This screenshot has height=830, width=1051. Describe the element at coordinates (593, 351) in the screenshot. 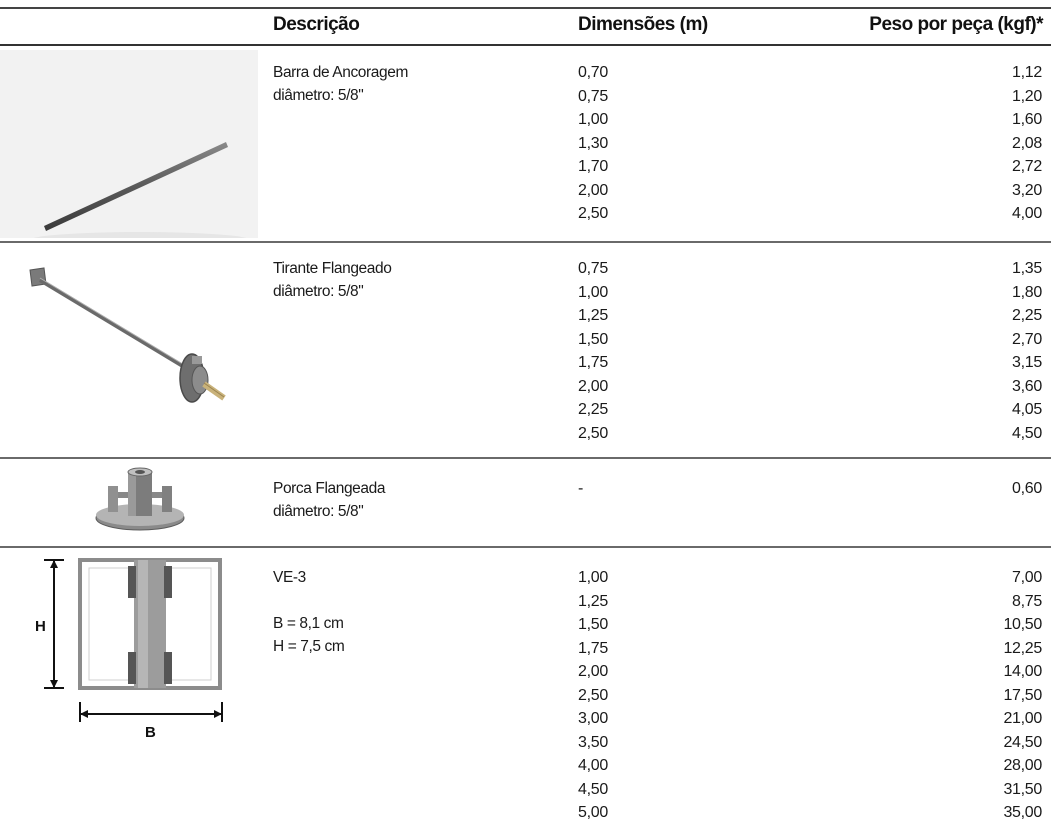

I see `row2-dimensions: 0,75 1,00 1,25 1,50 1,75 2,00 2,25 2,50` at that location.